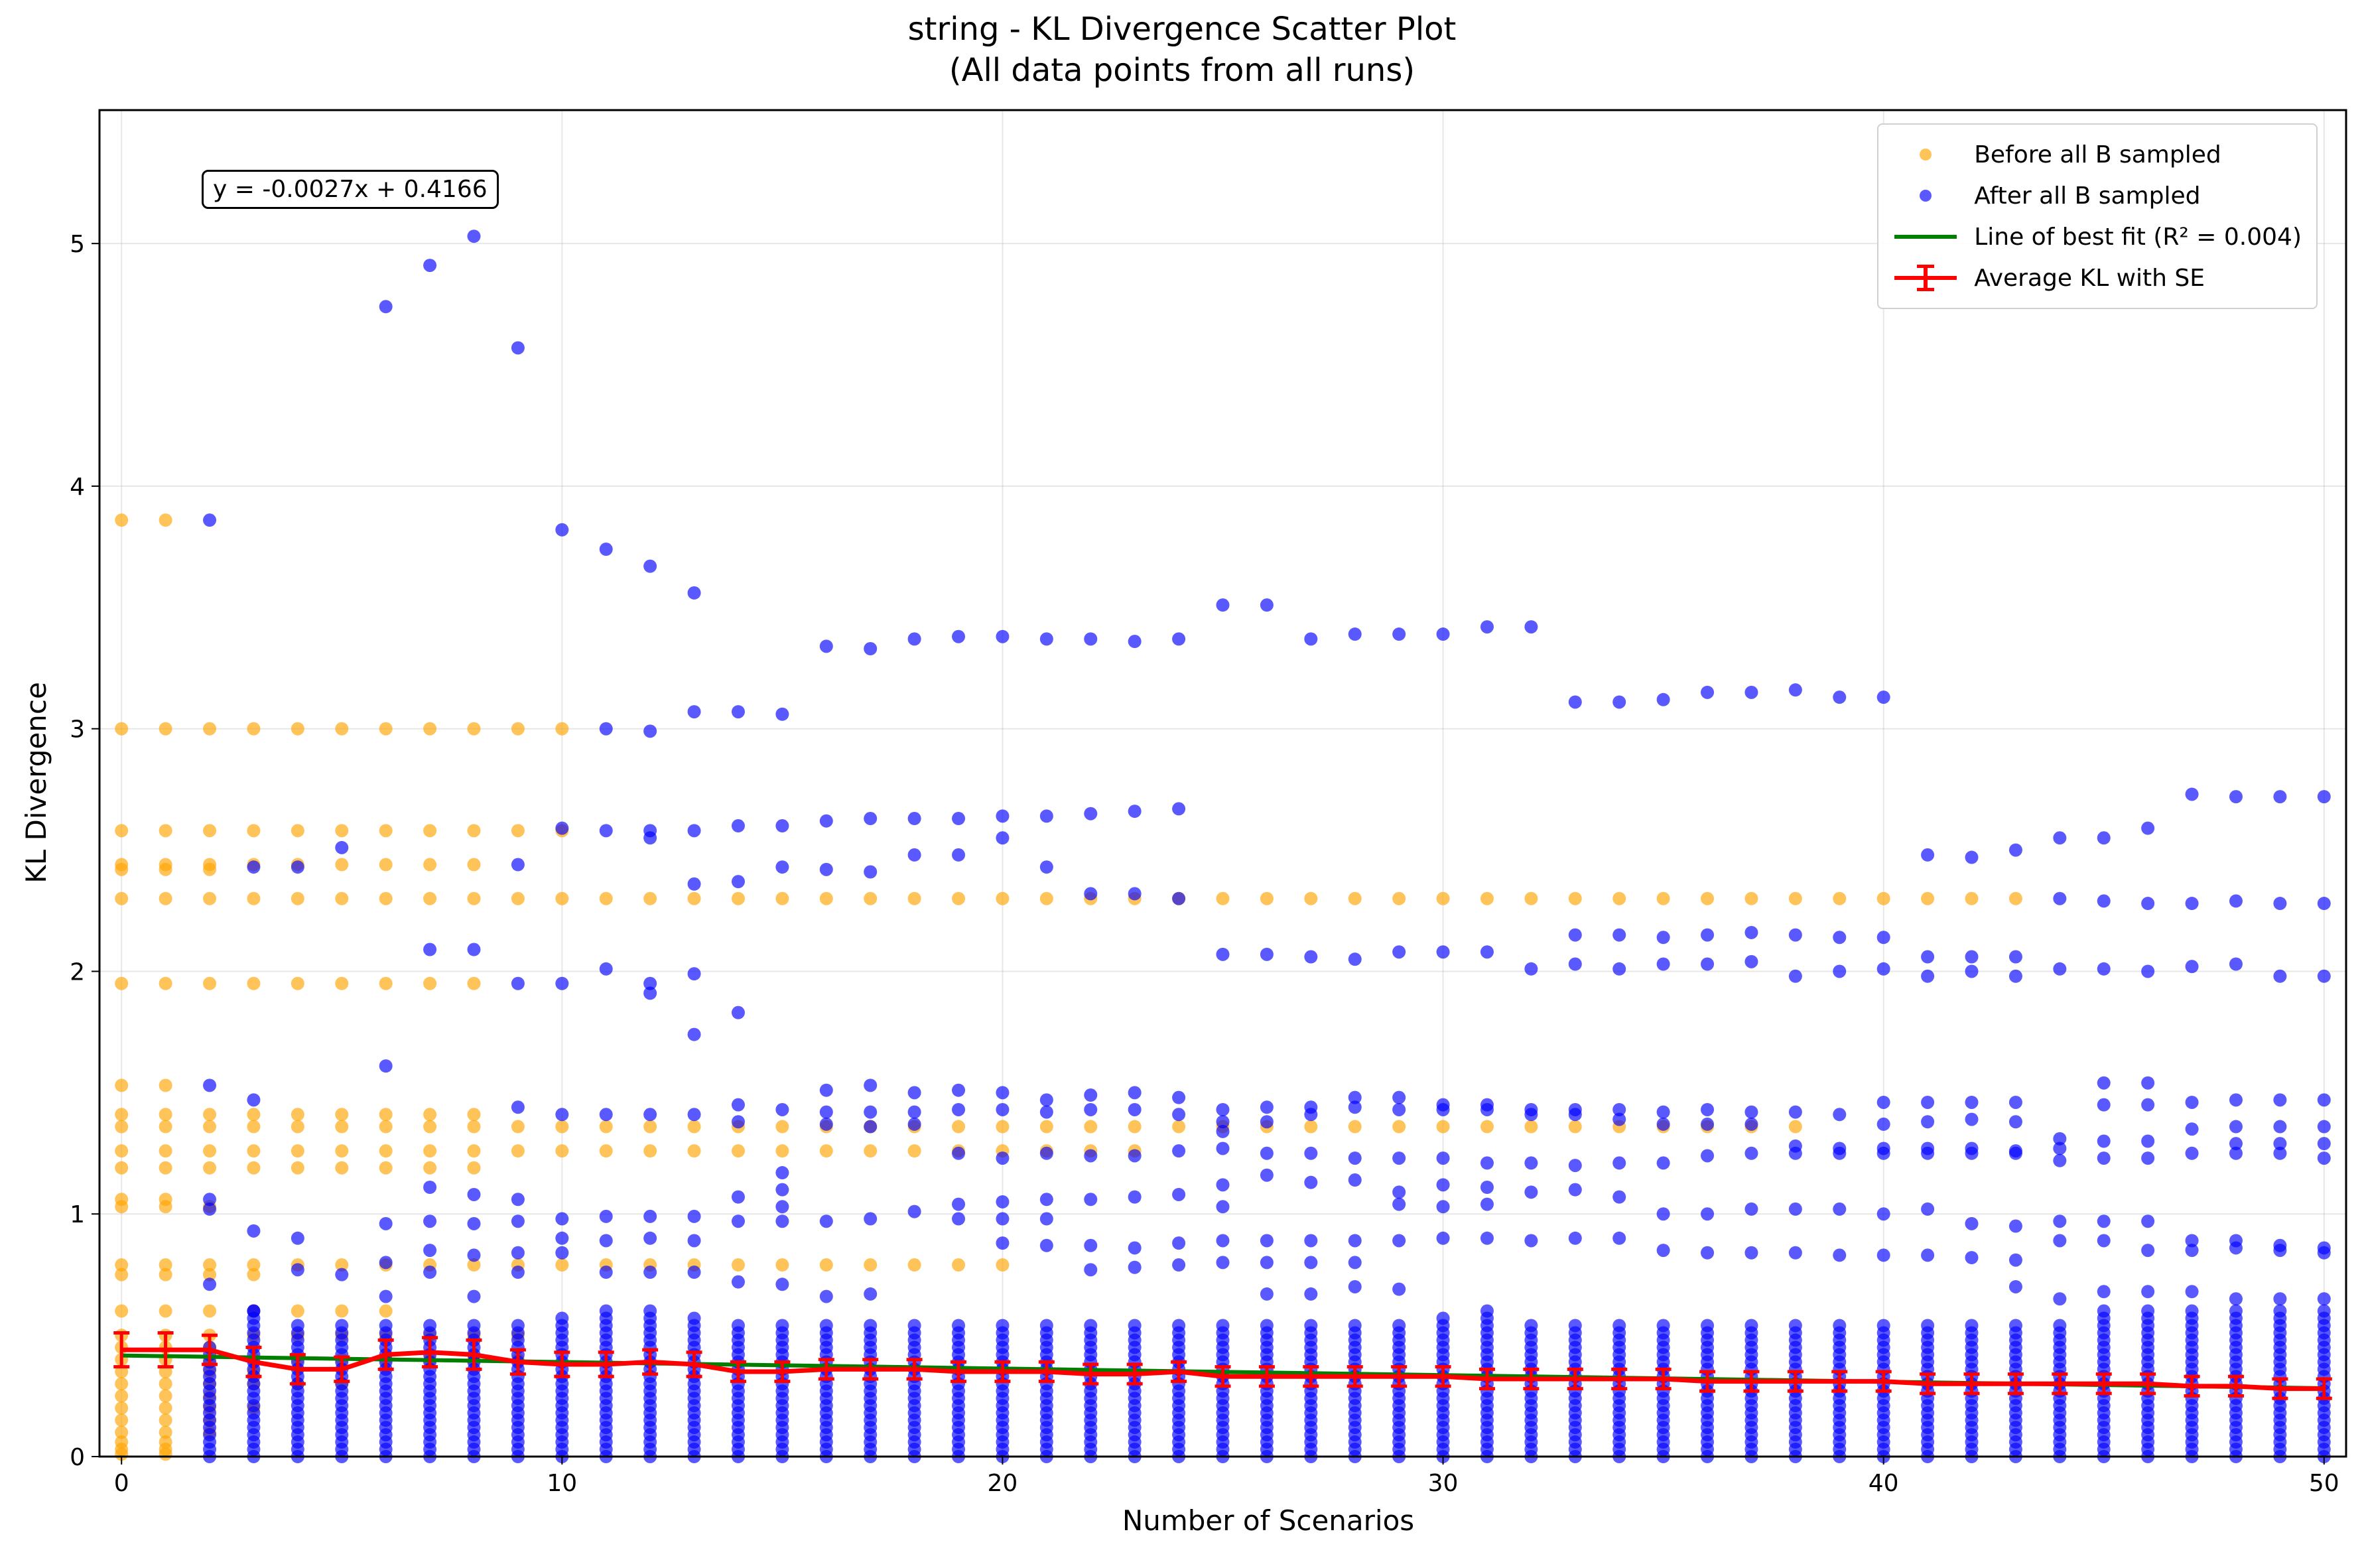  What do you see at coordinates (1925, 278) in the screenshot?
I see `legend-errorbar-red` at bounding box center [1925, 278].